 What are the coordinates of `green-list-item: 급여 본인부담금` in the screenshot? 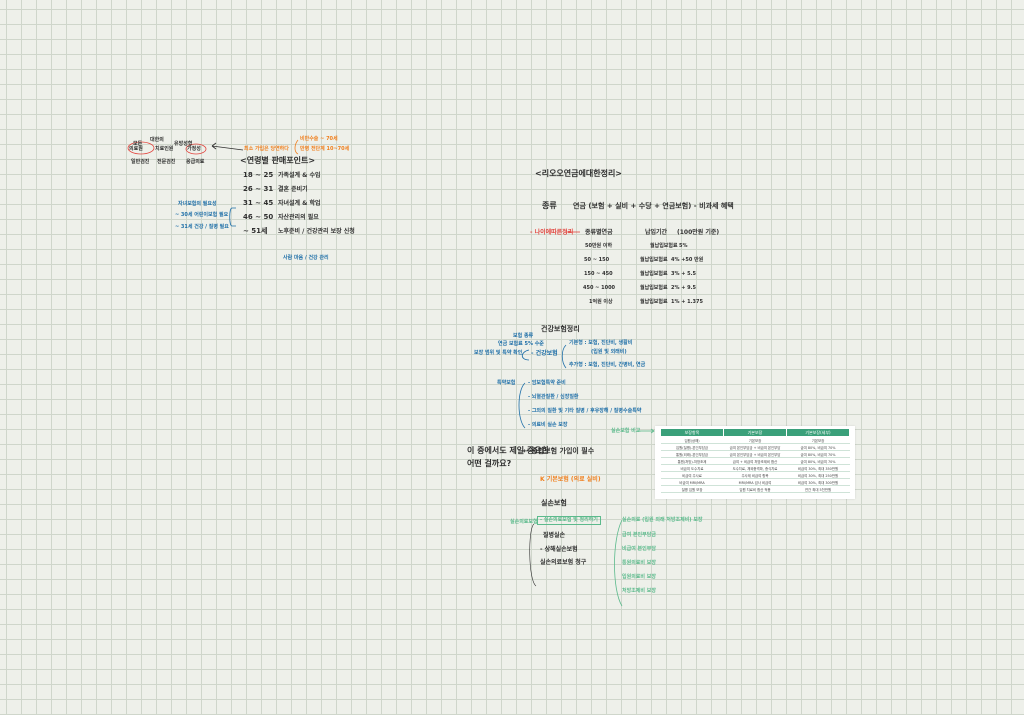 It's located at (639, 535).